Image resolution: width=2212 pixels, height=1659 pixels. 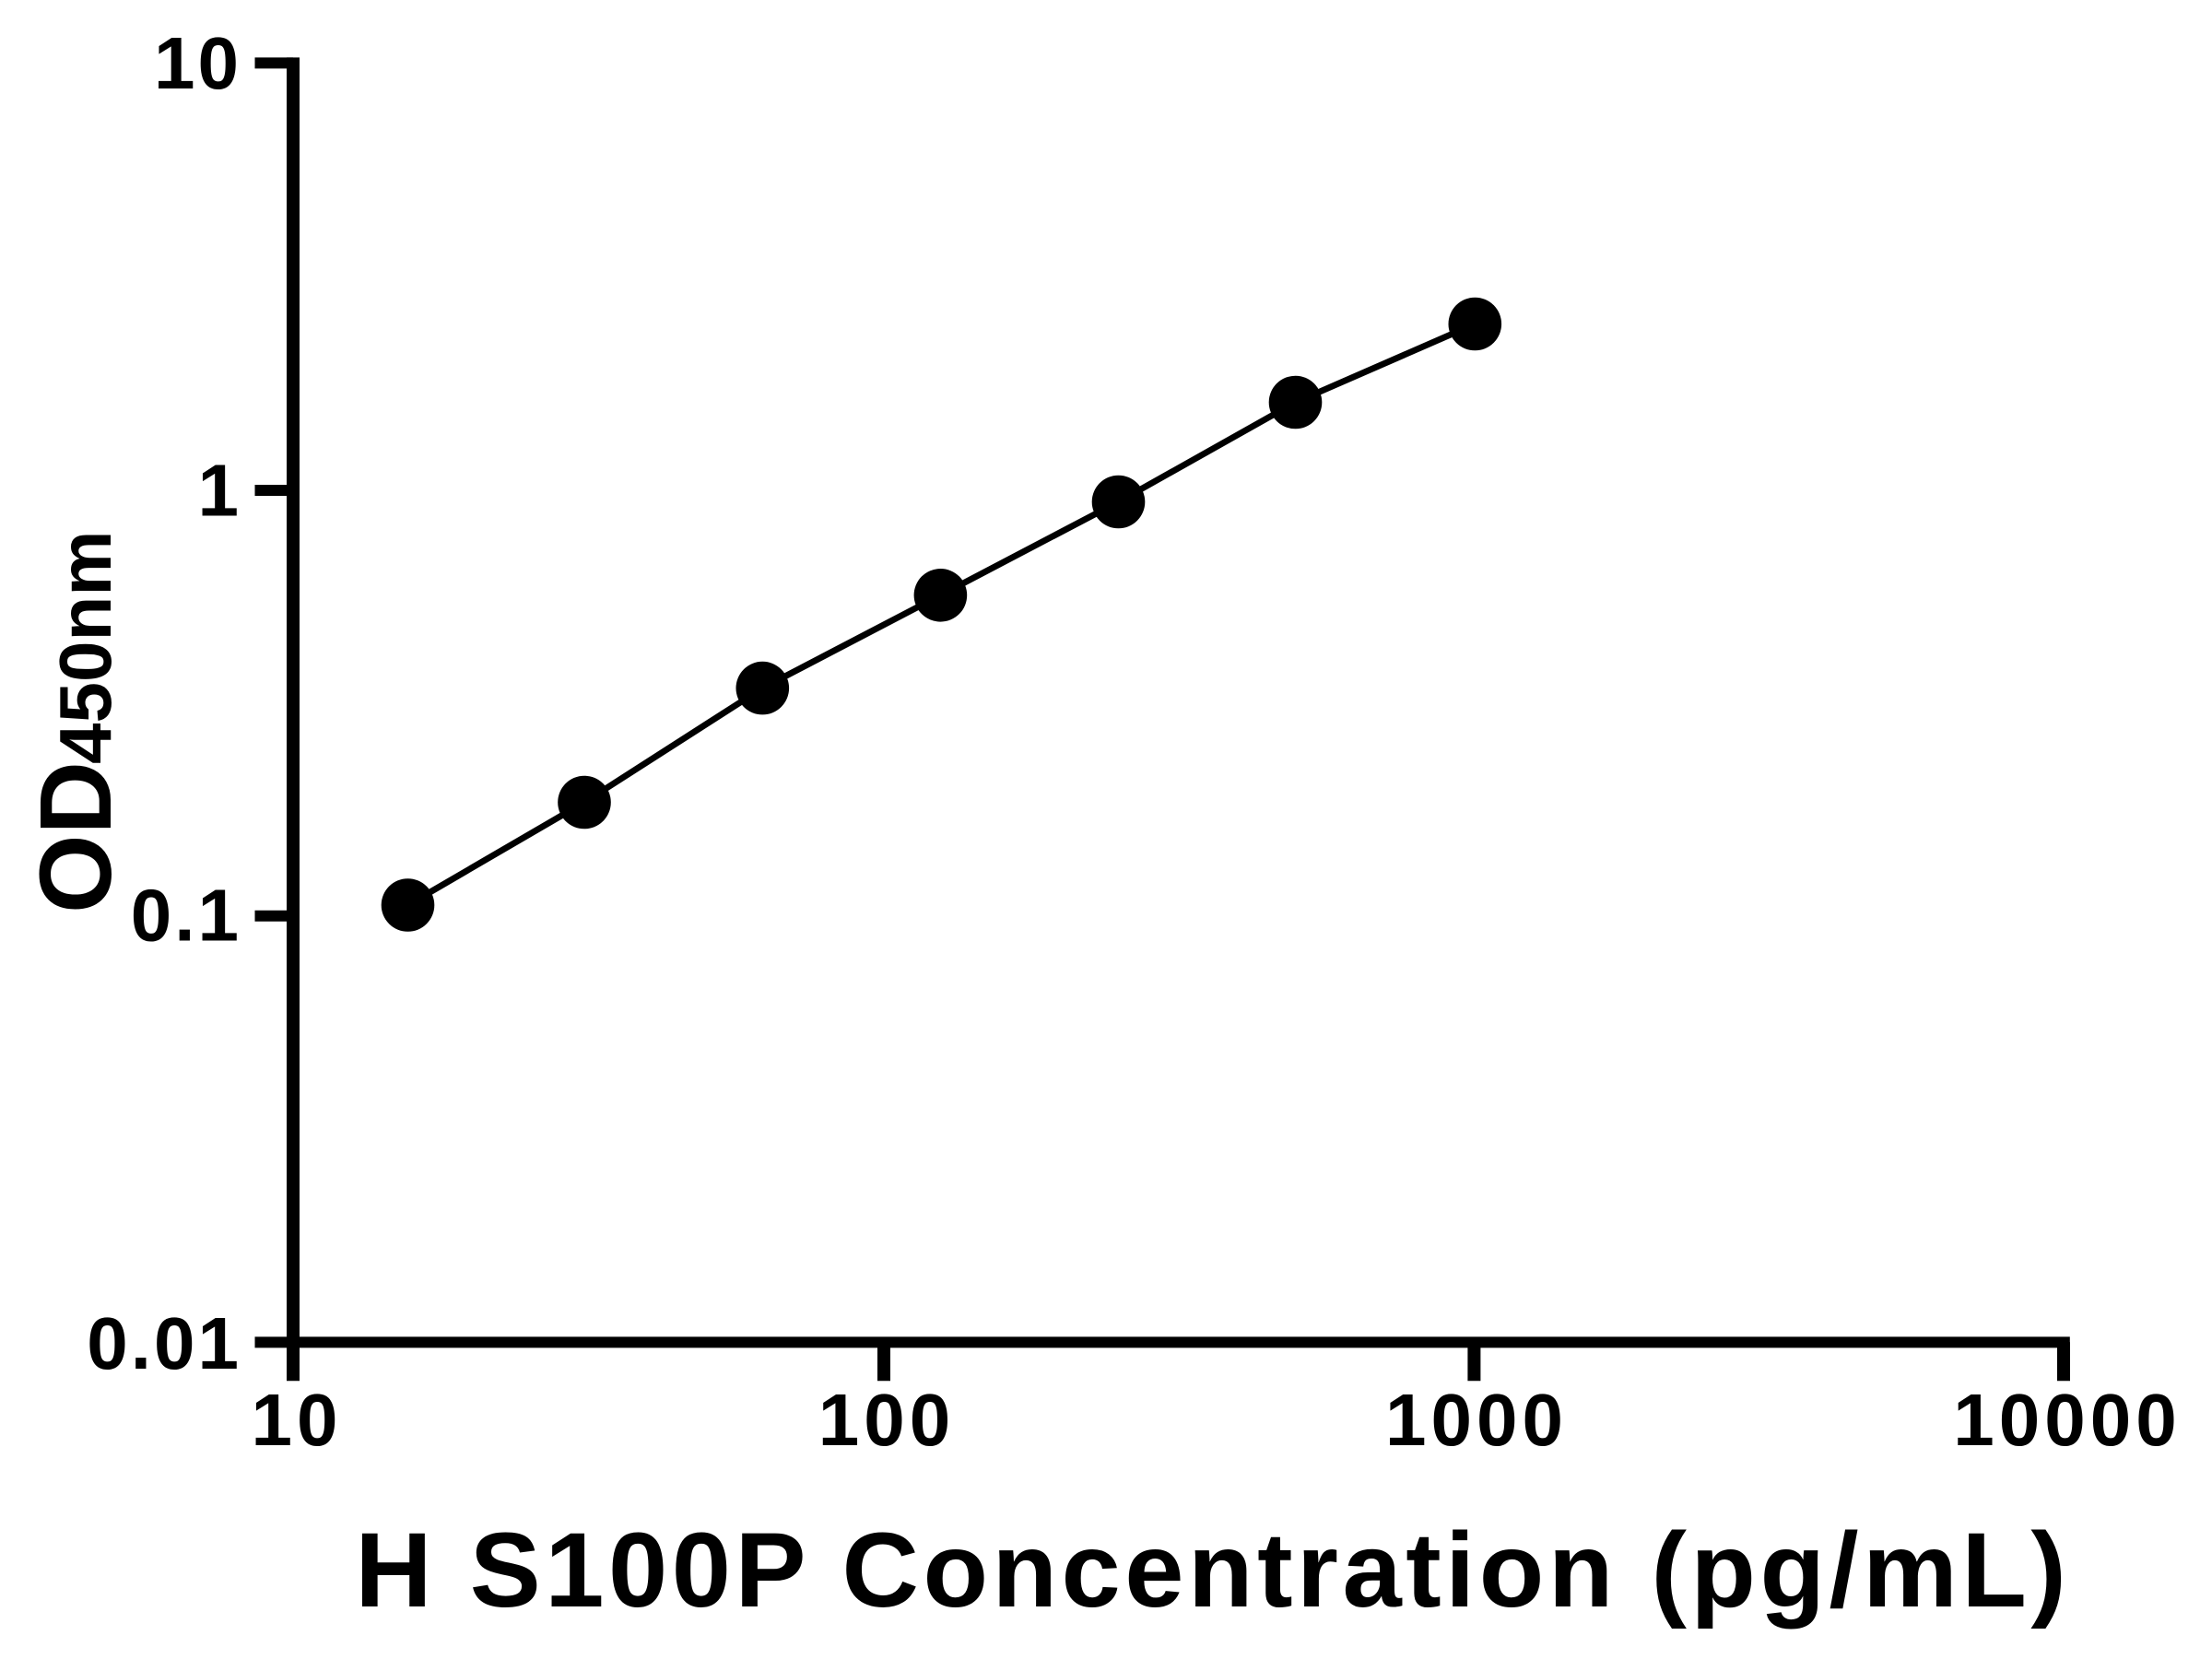 What do you see at coordinates (164, 1343) in the screenshot?
I see `svg-text: 0.01` at bounding box center [164, 1343].